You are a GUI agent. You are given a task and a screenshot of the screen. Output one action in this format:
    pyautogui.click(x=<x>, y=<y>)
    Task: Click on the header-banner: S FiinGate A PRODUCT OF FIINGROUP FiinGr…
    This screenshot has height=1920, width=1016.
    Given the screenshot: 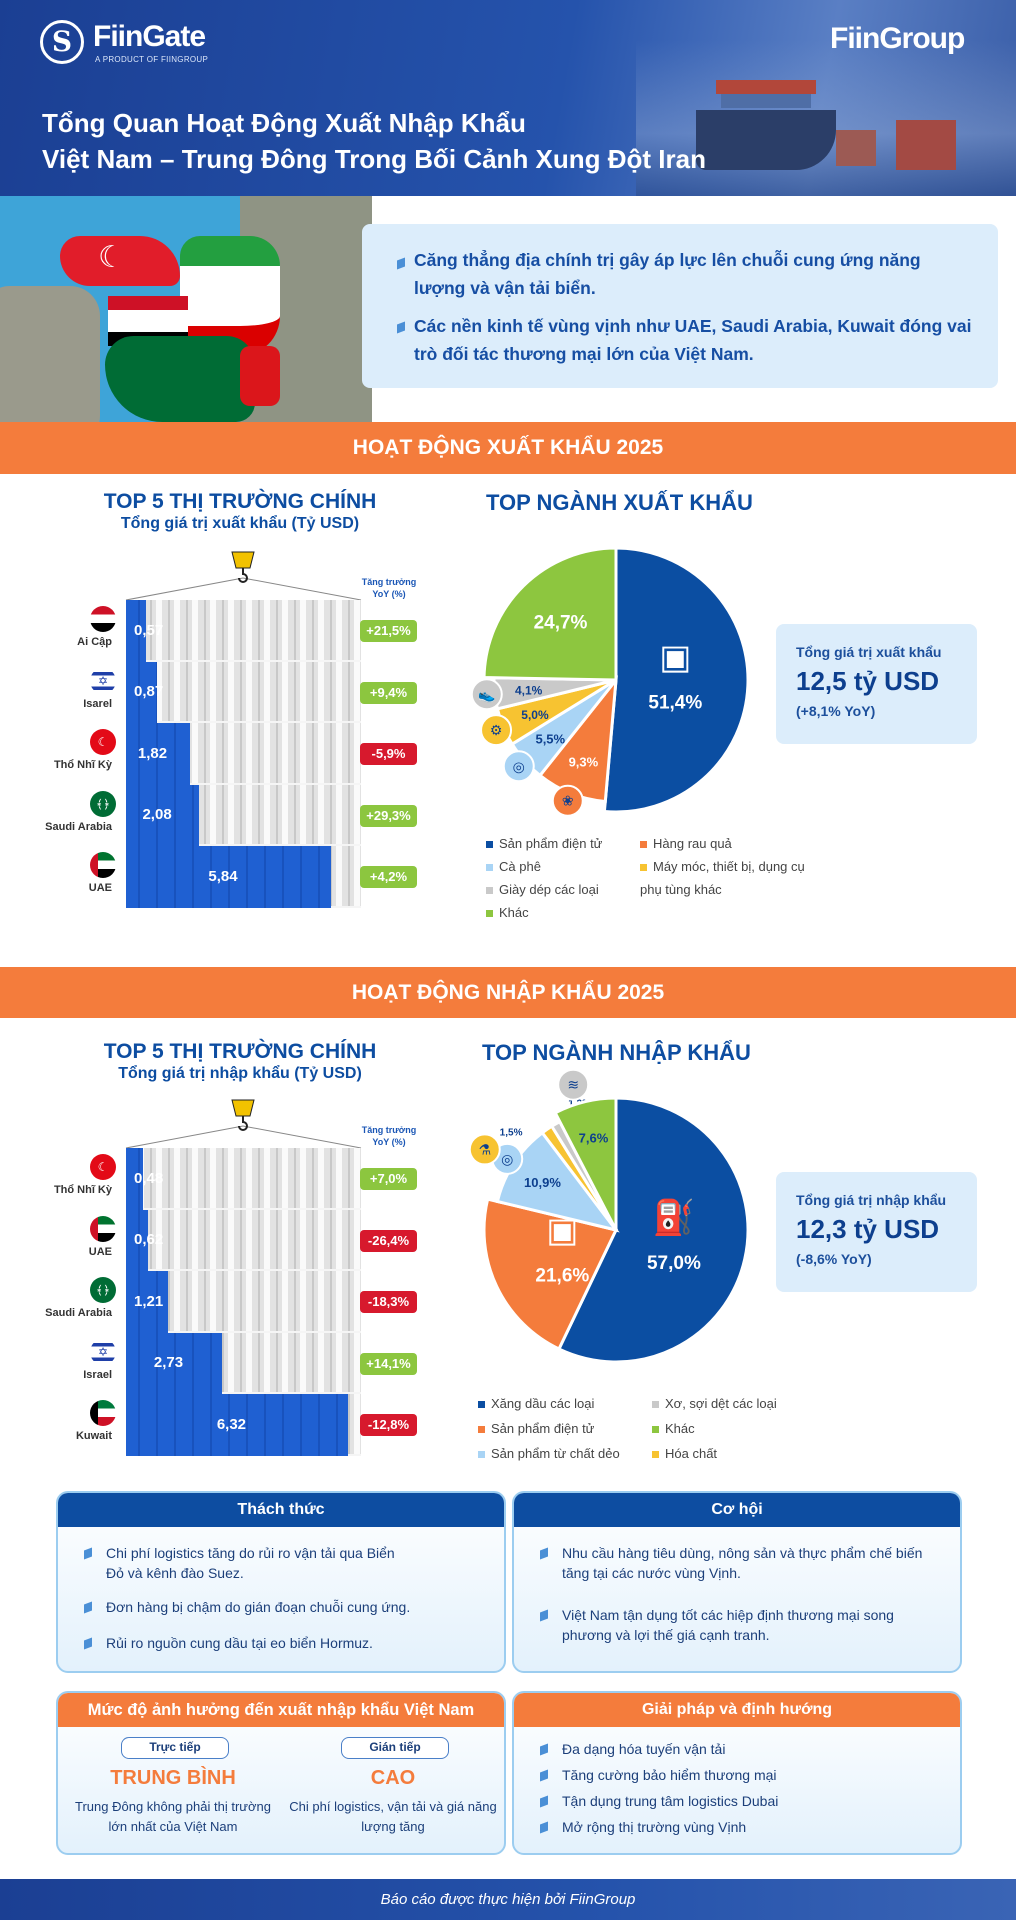 What is the action you would take?
    pyautogui.click(x=508, y=98)
    